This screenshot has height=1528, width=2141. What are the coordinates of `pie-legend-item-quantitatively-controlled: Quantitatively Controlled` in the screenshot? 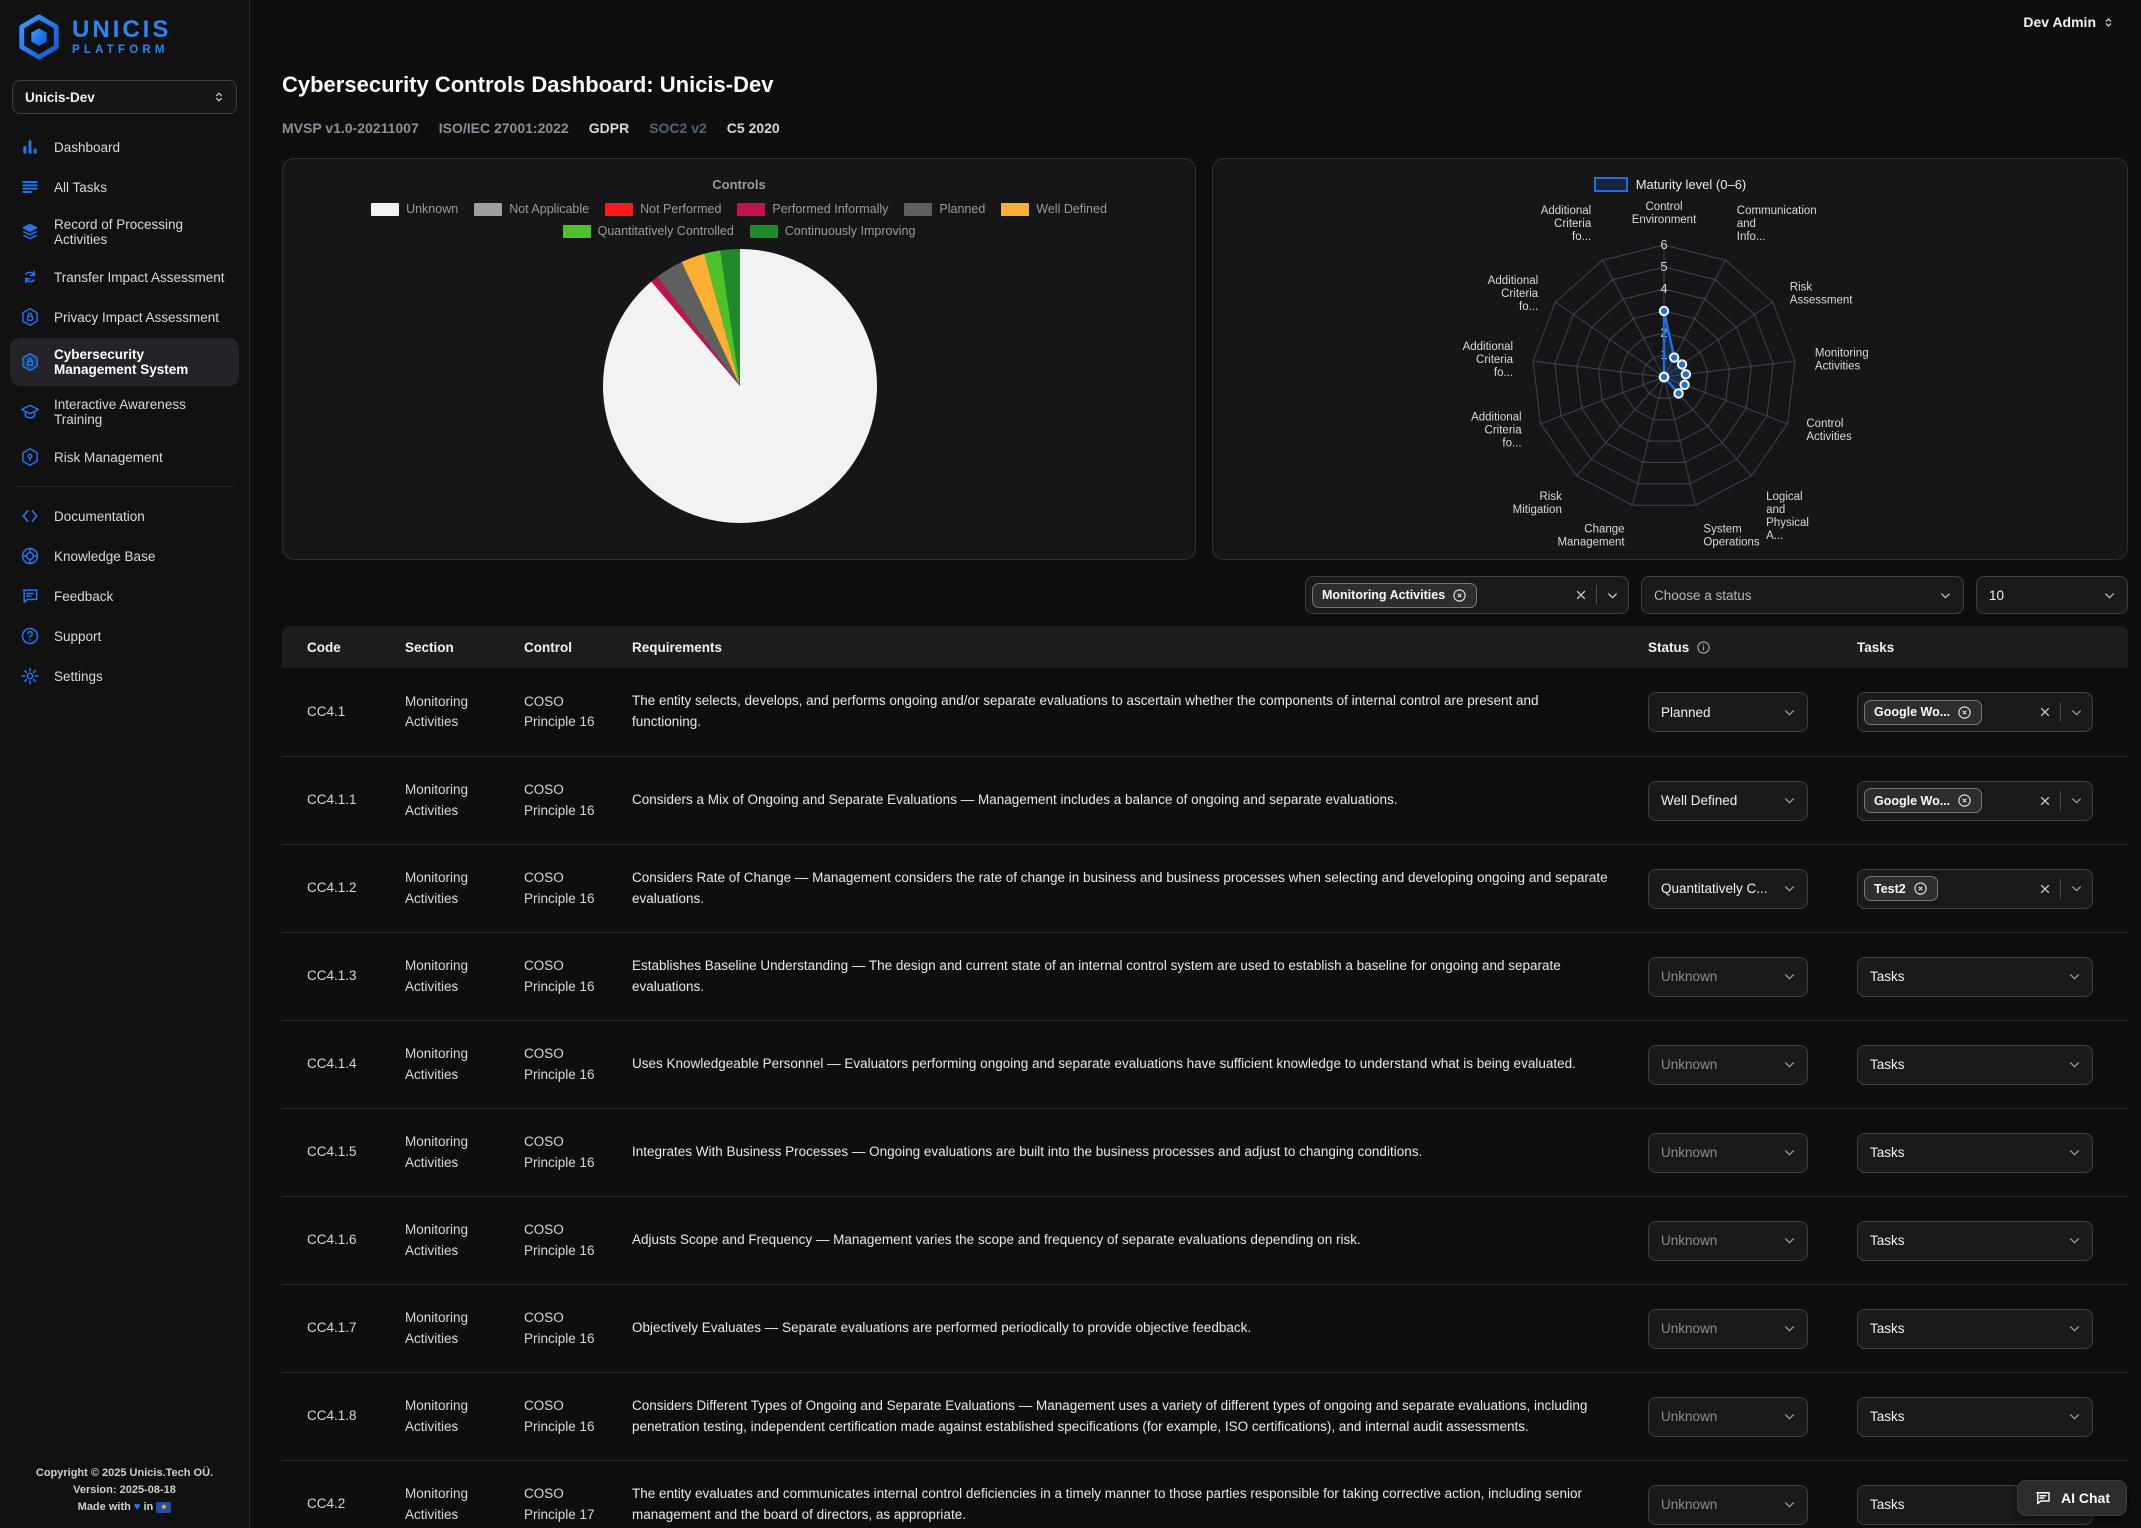 It's located at (648, 231).